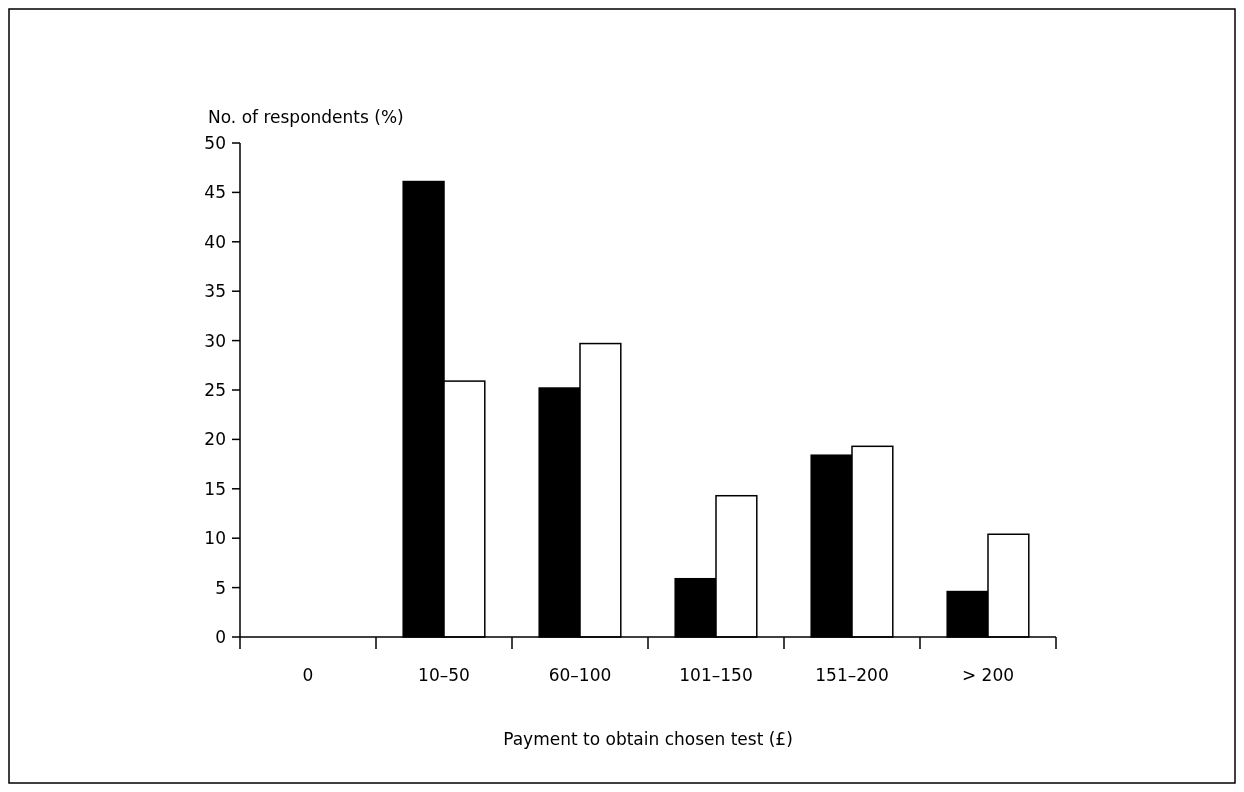  I want to click on x-tick-label: 60–100, so click(580, 675).